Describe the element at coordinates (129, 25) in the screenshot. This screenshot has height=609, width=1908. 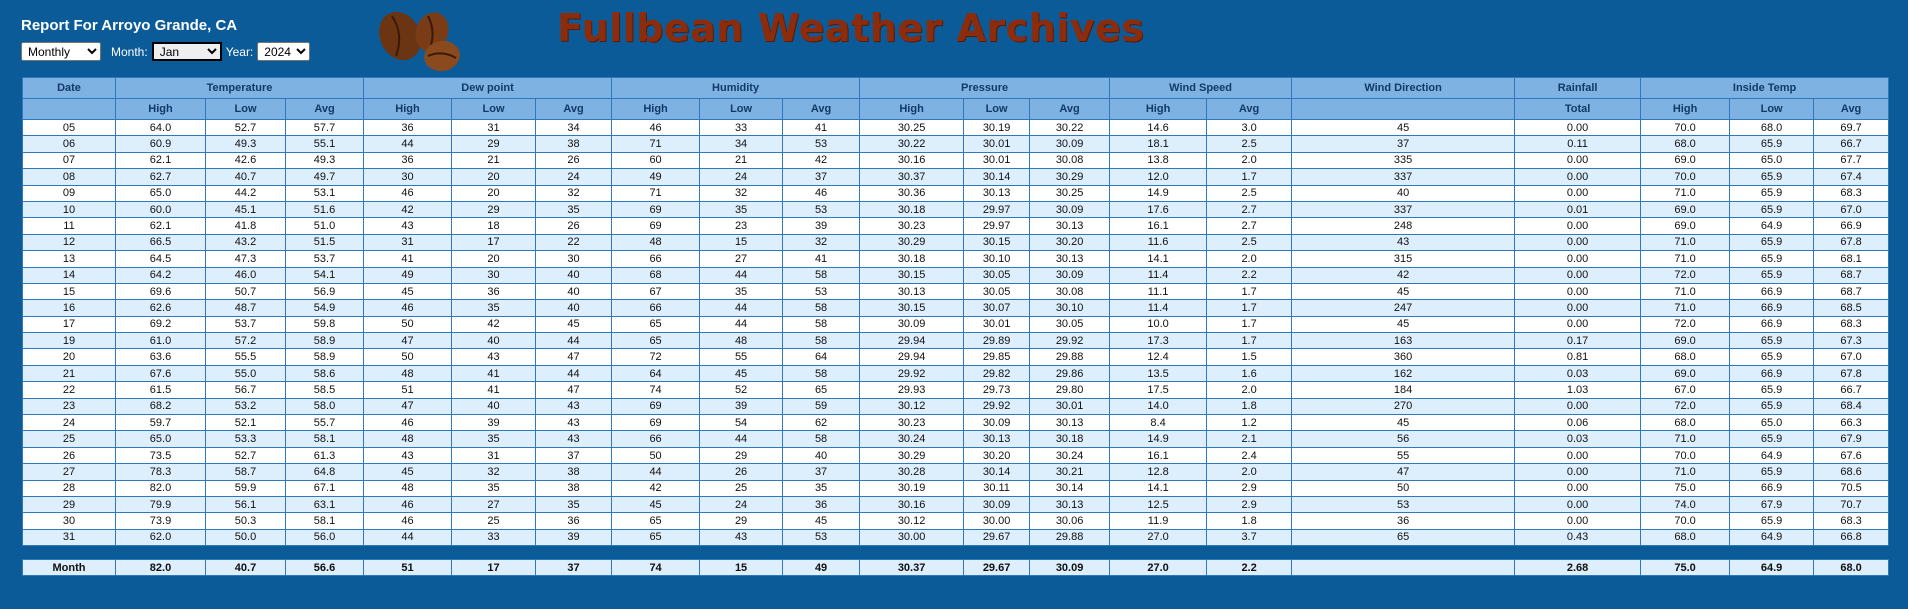
I see `report-title: Report For Arroyo Grande, CA` at that location.